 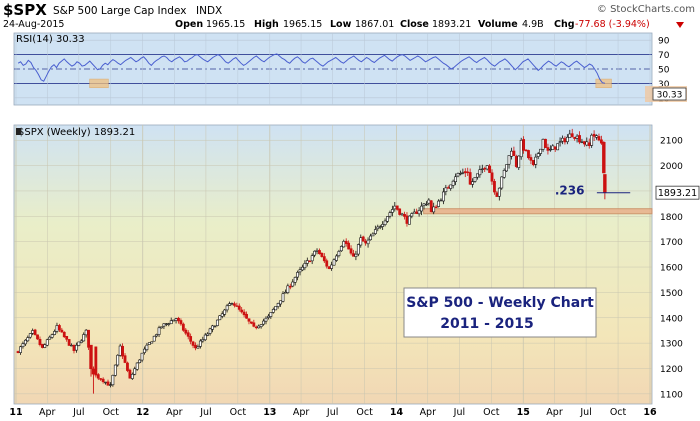 What do you see at coordinates (671, 167) in the screenshot?
I see `price-tick-label: 2000` at bounding box center [671, 167].